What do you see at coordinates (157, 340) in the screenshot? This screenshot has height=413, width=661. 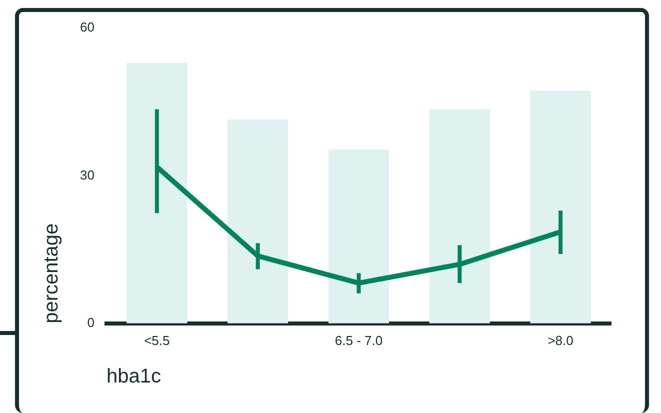 I see `x-tick-label: <5.5` at bounding box center [157, 340].